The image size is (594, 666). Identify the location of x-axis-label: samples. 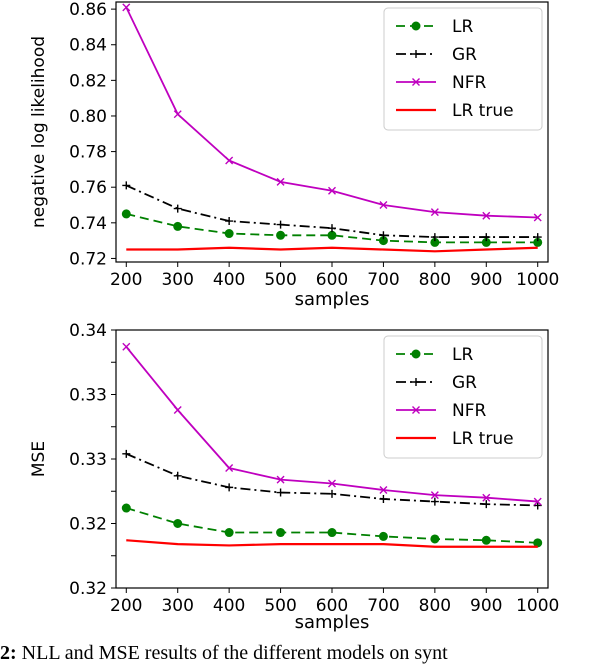
(332, 622).